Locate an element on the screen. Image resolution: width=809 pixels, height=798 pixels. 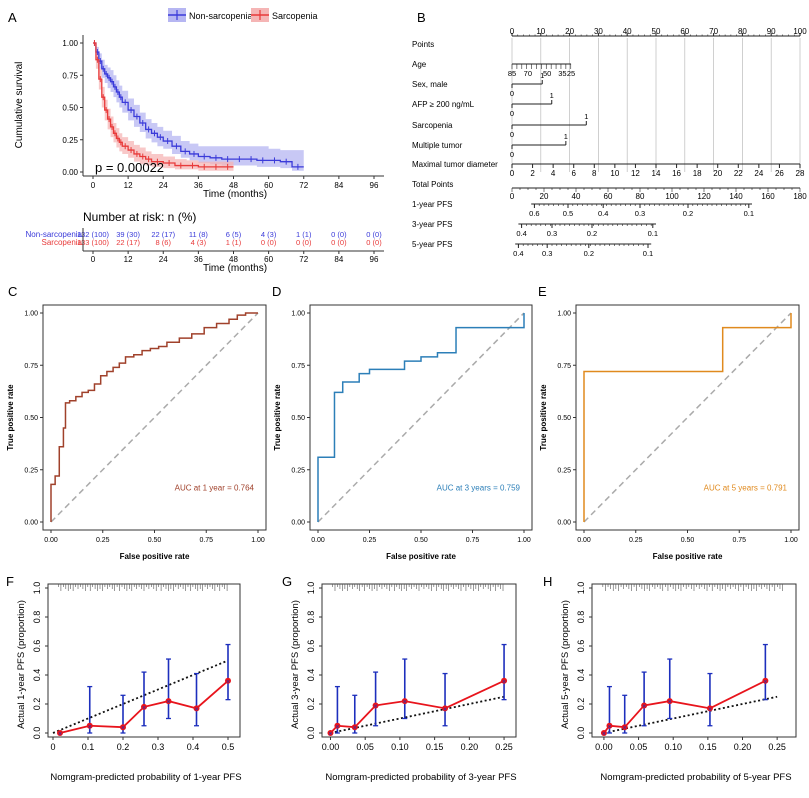
pfs-tick-label: 0.5 is located at coordinates (568, 213).